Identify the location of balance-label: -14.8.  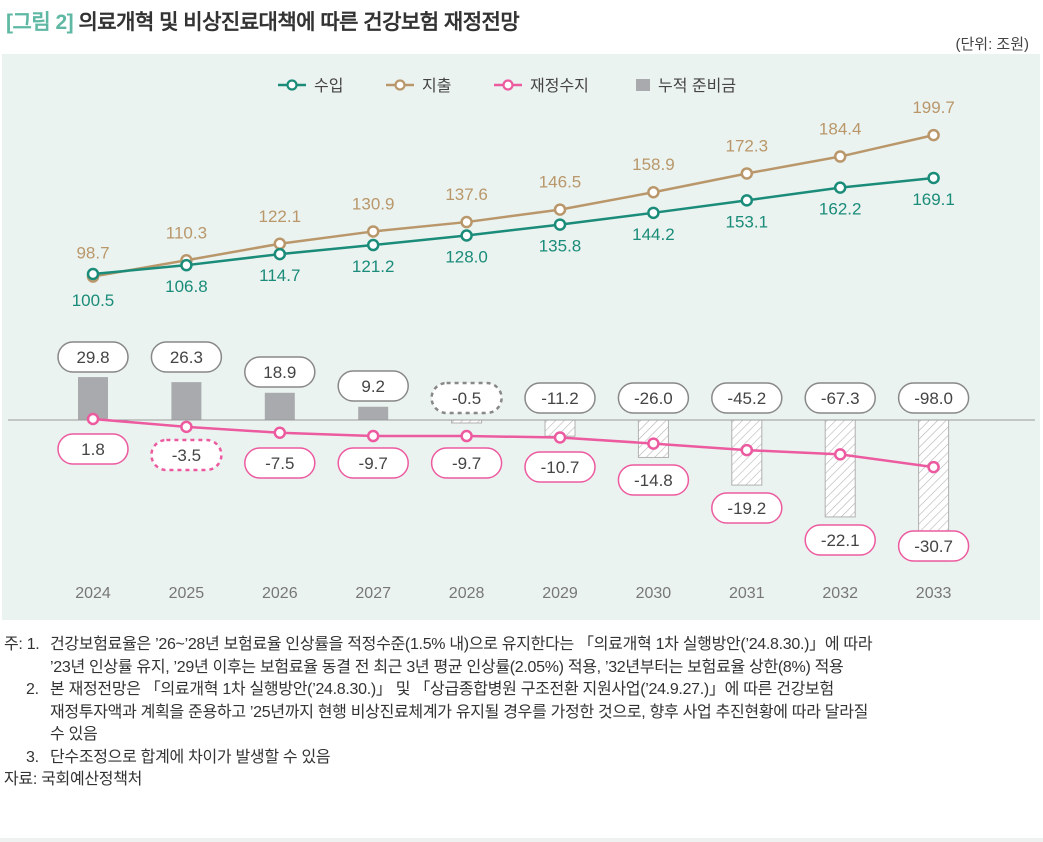
(653, 480).